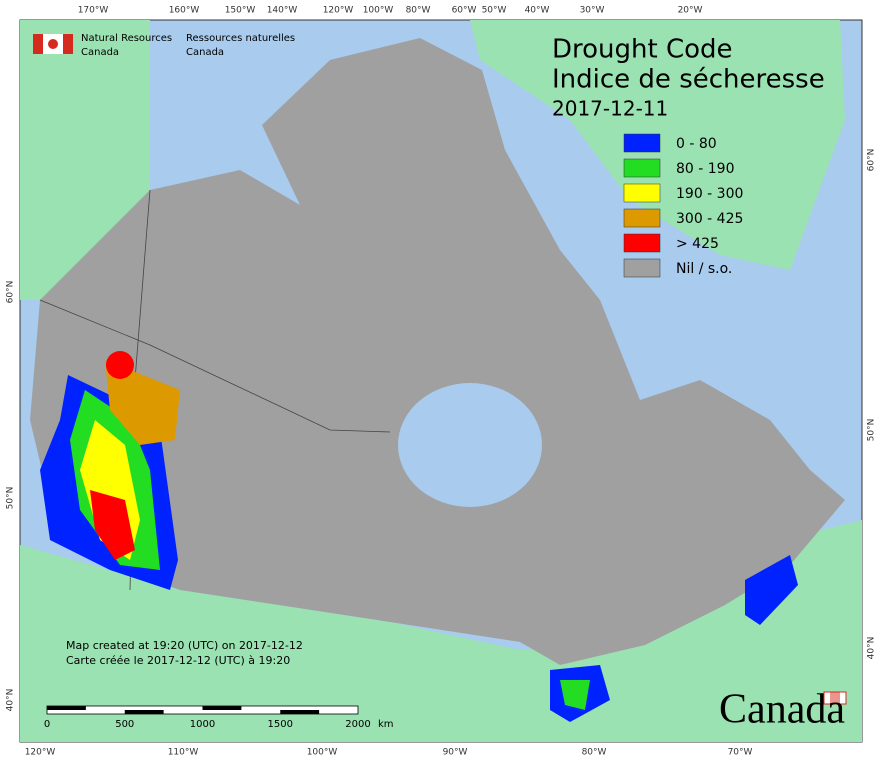 The image size is (880, 764). What do you see at coordinates (697, 244) in the screenshot?
I see `legend-label: > 425` at bounding box center [697, 244].